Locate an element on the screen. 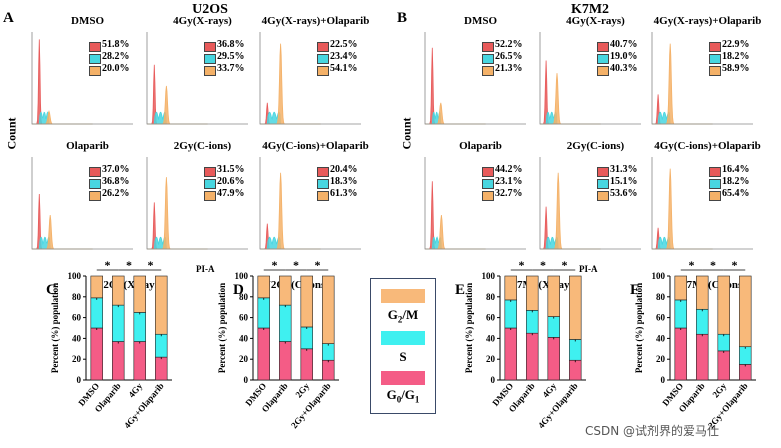 This screenshot has height=448, width=781. flow-plot-title: Olaparib is located at coordinates (87, 146).